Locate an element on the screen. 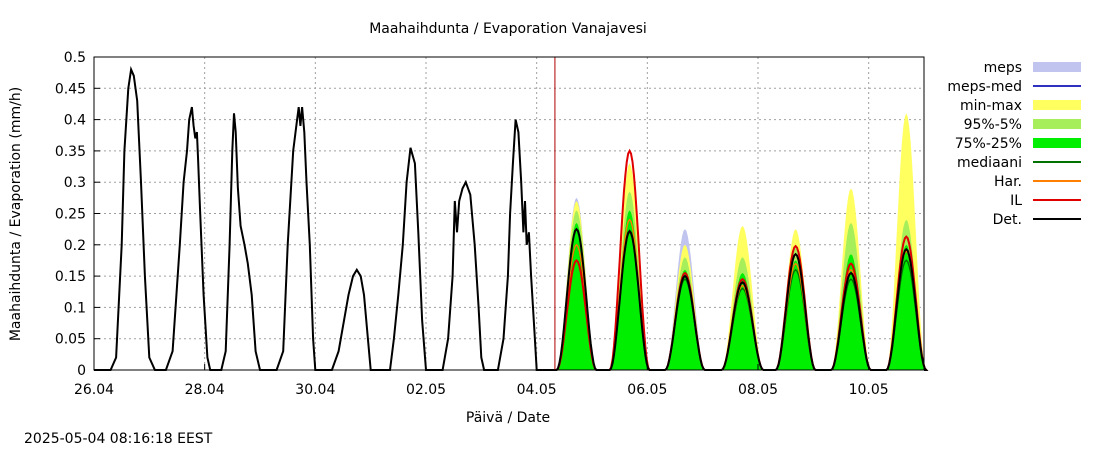 This screenshot has height=450, width=1100. y-tick-label: 0.45 is located at coordinates (70, 89).